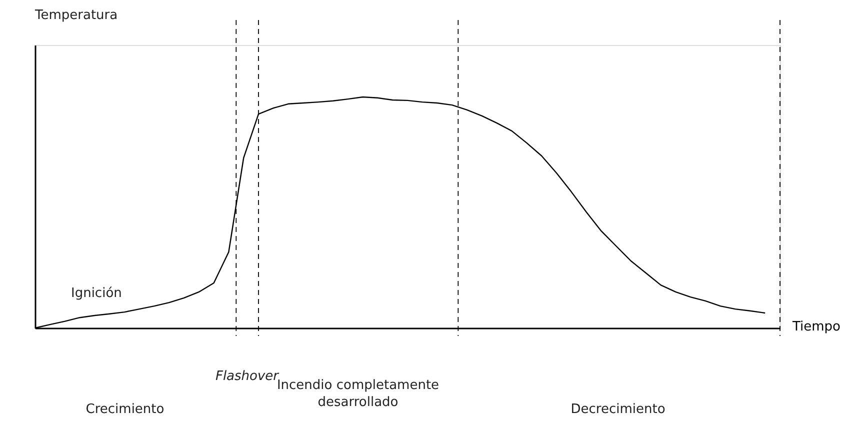  Describe the element at coordinates (96, 293) in the screenshot. I see `annotation: Ignición` at that location.